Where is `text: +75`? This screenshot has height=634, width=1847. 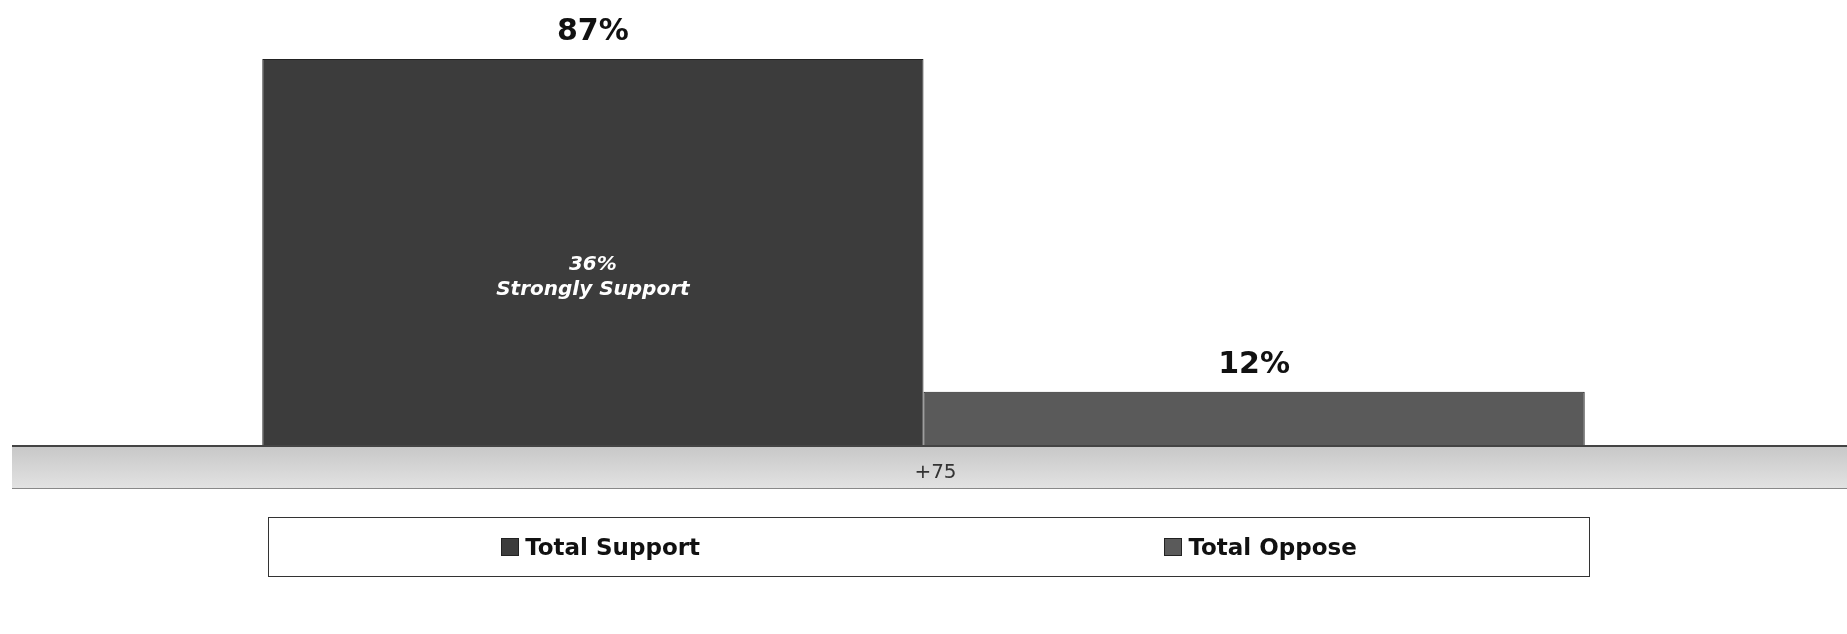
text: +75 is located at coordinates (935, 471).